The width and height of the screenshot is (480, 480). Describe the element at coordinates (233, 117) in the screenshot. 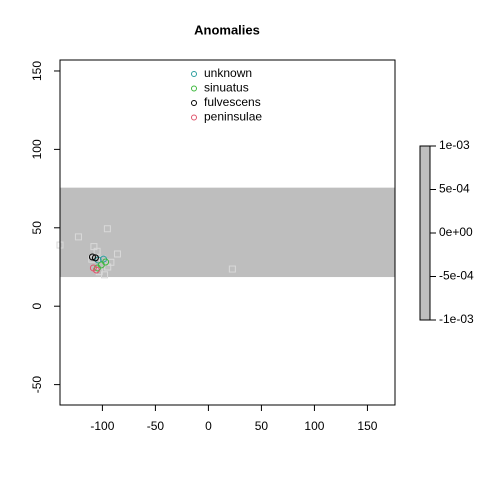

I see `legend-label: peninsulae` at that location.